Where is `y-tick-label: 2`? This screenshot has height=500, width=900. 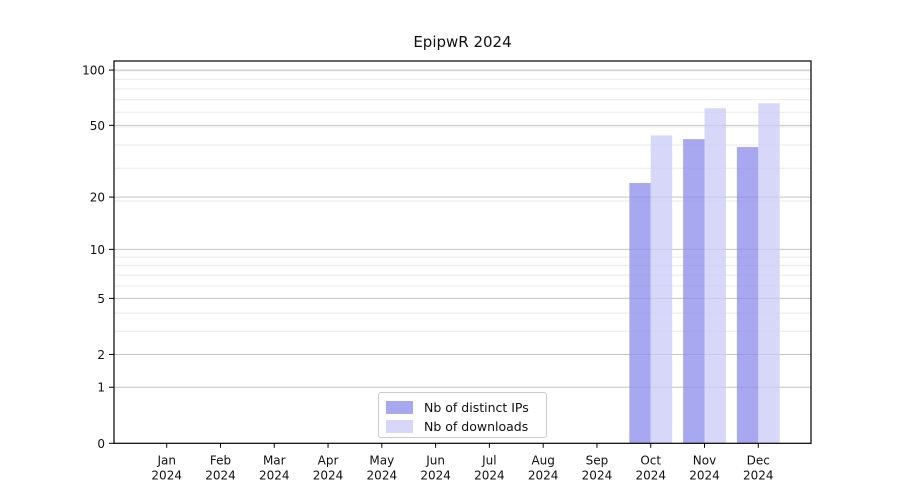 y-tick-label: 2 is located at coordinates (101, 355).